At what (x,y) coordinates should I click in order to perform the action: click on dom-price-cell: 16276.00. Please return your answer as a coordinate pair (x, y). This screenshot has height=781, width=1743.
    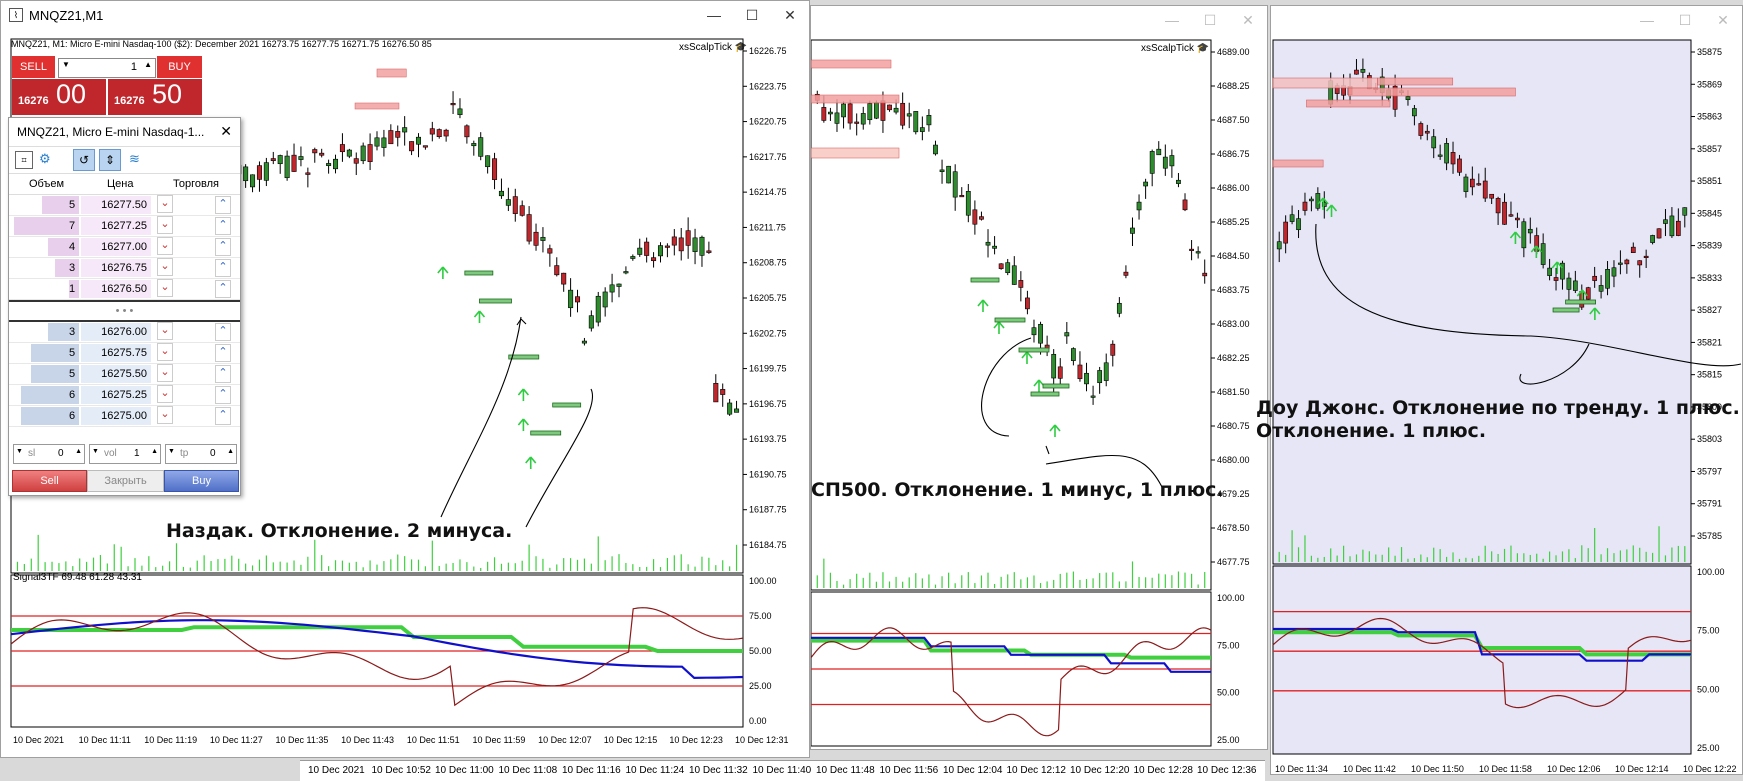
    Looking at the image, I should click on (116, 332).